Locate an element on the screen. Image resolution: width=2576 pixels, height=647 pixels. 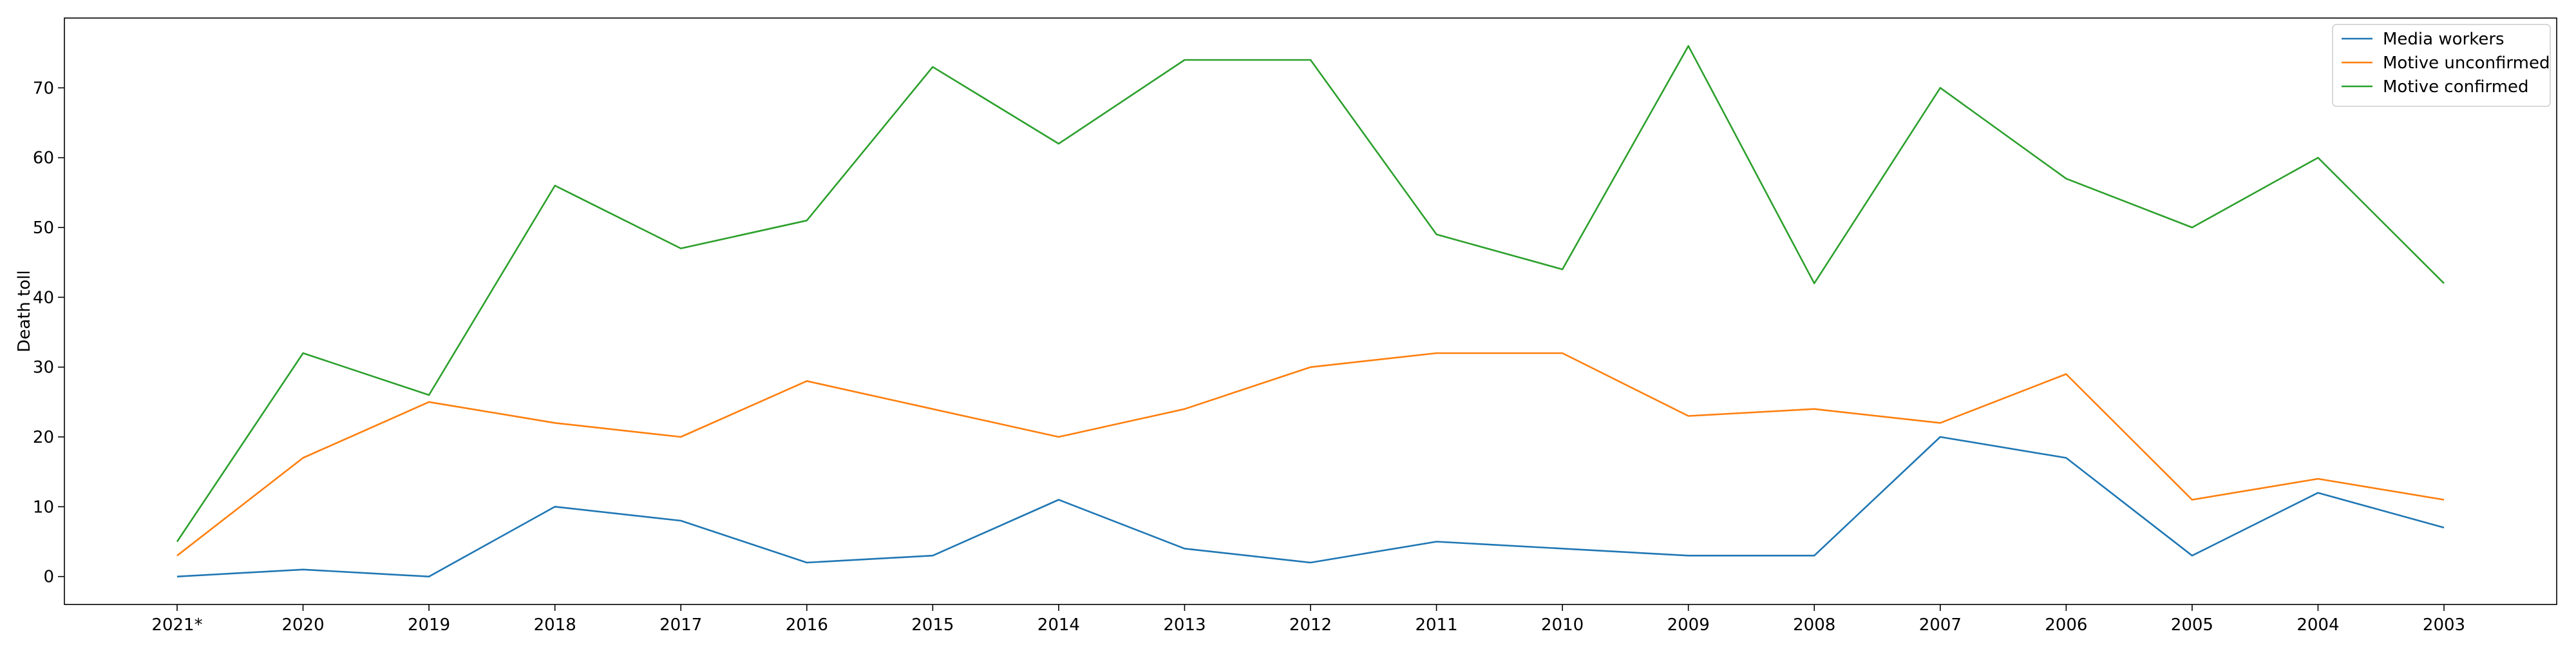
y-tick-label: 30 is located at coordinates (44, 368).